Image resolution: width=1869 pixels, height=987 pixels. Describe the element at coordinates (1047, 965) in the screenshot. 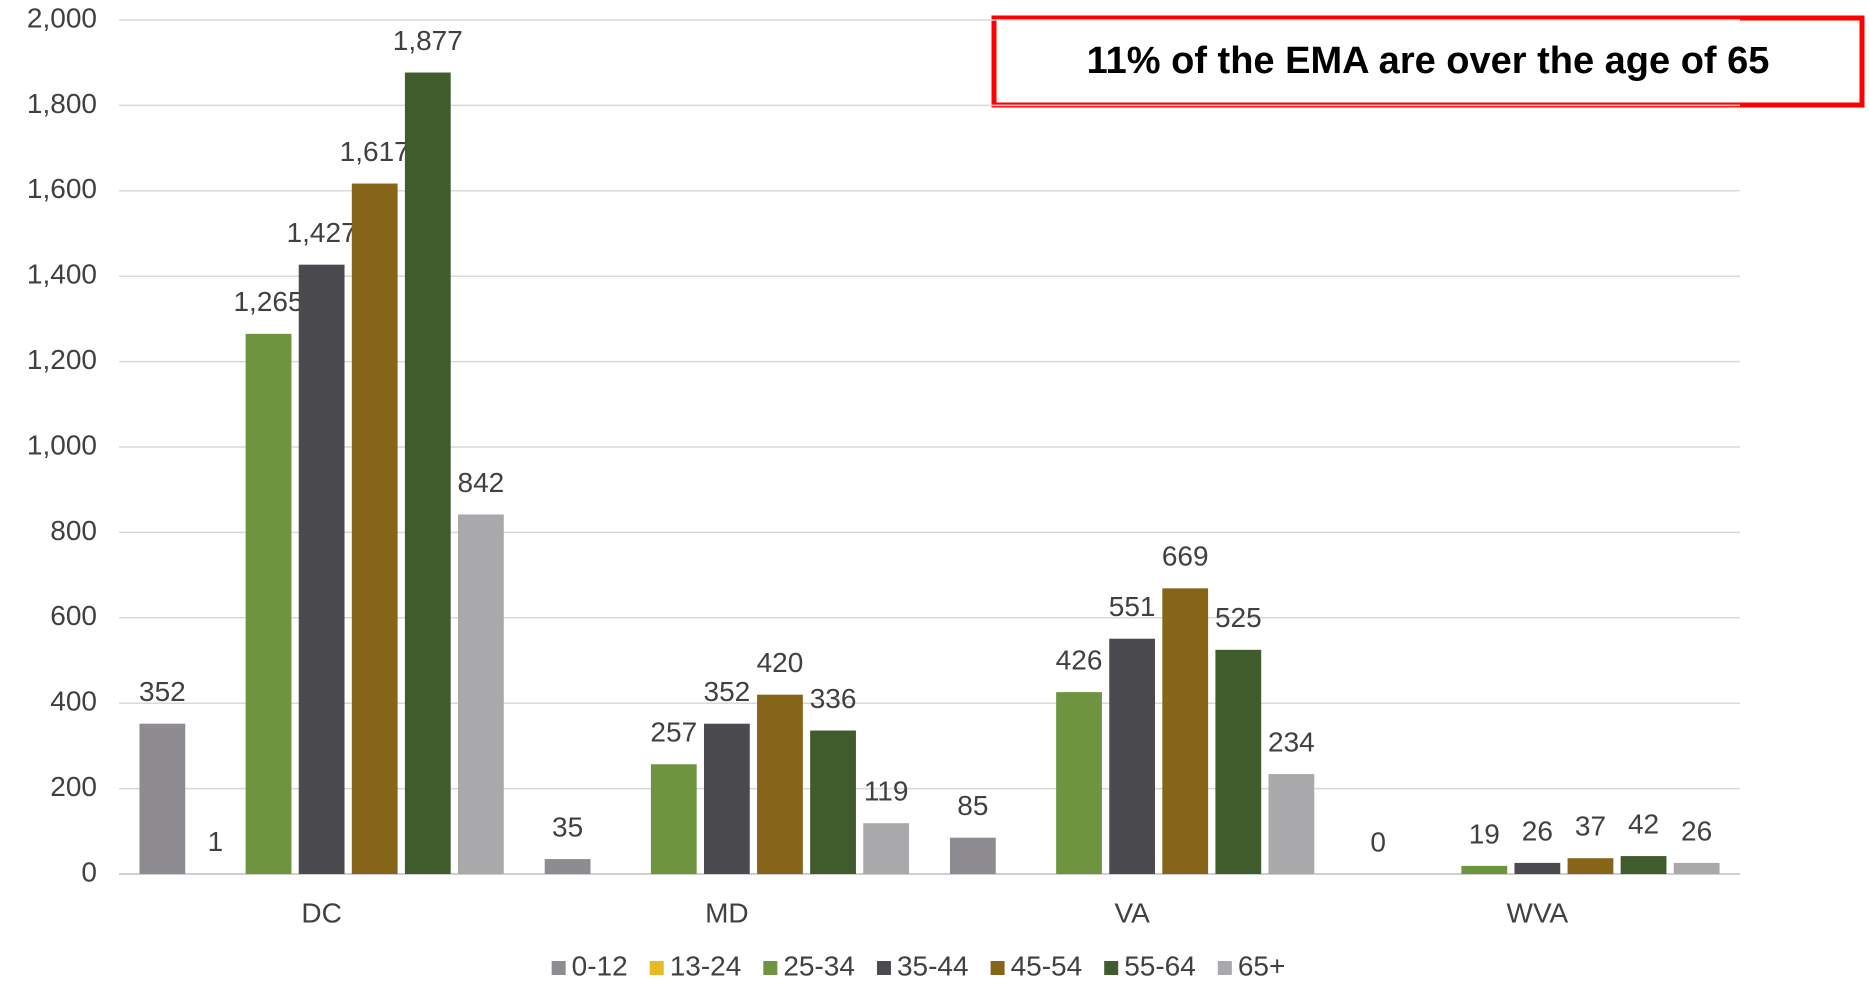

I see `legend-label: 45-54` at that location.